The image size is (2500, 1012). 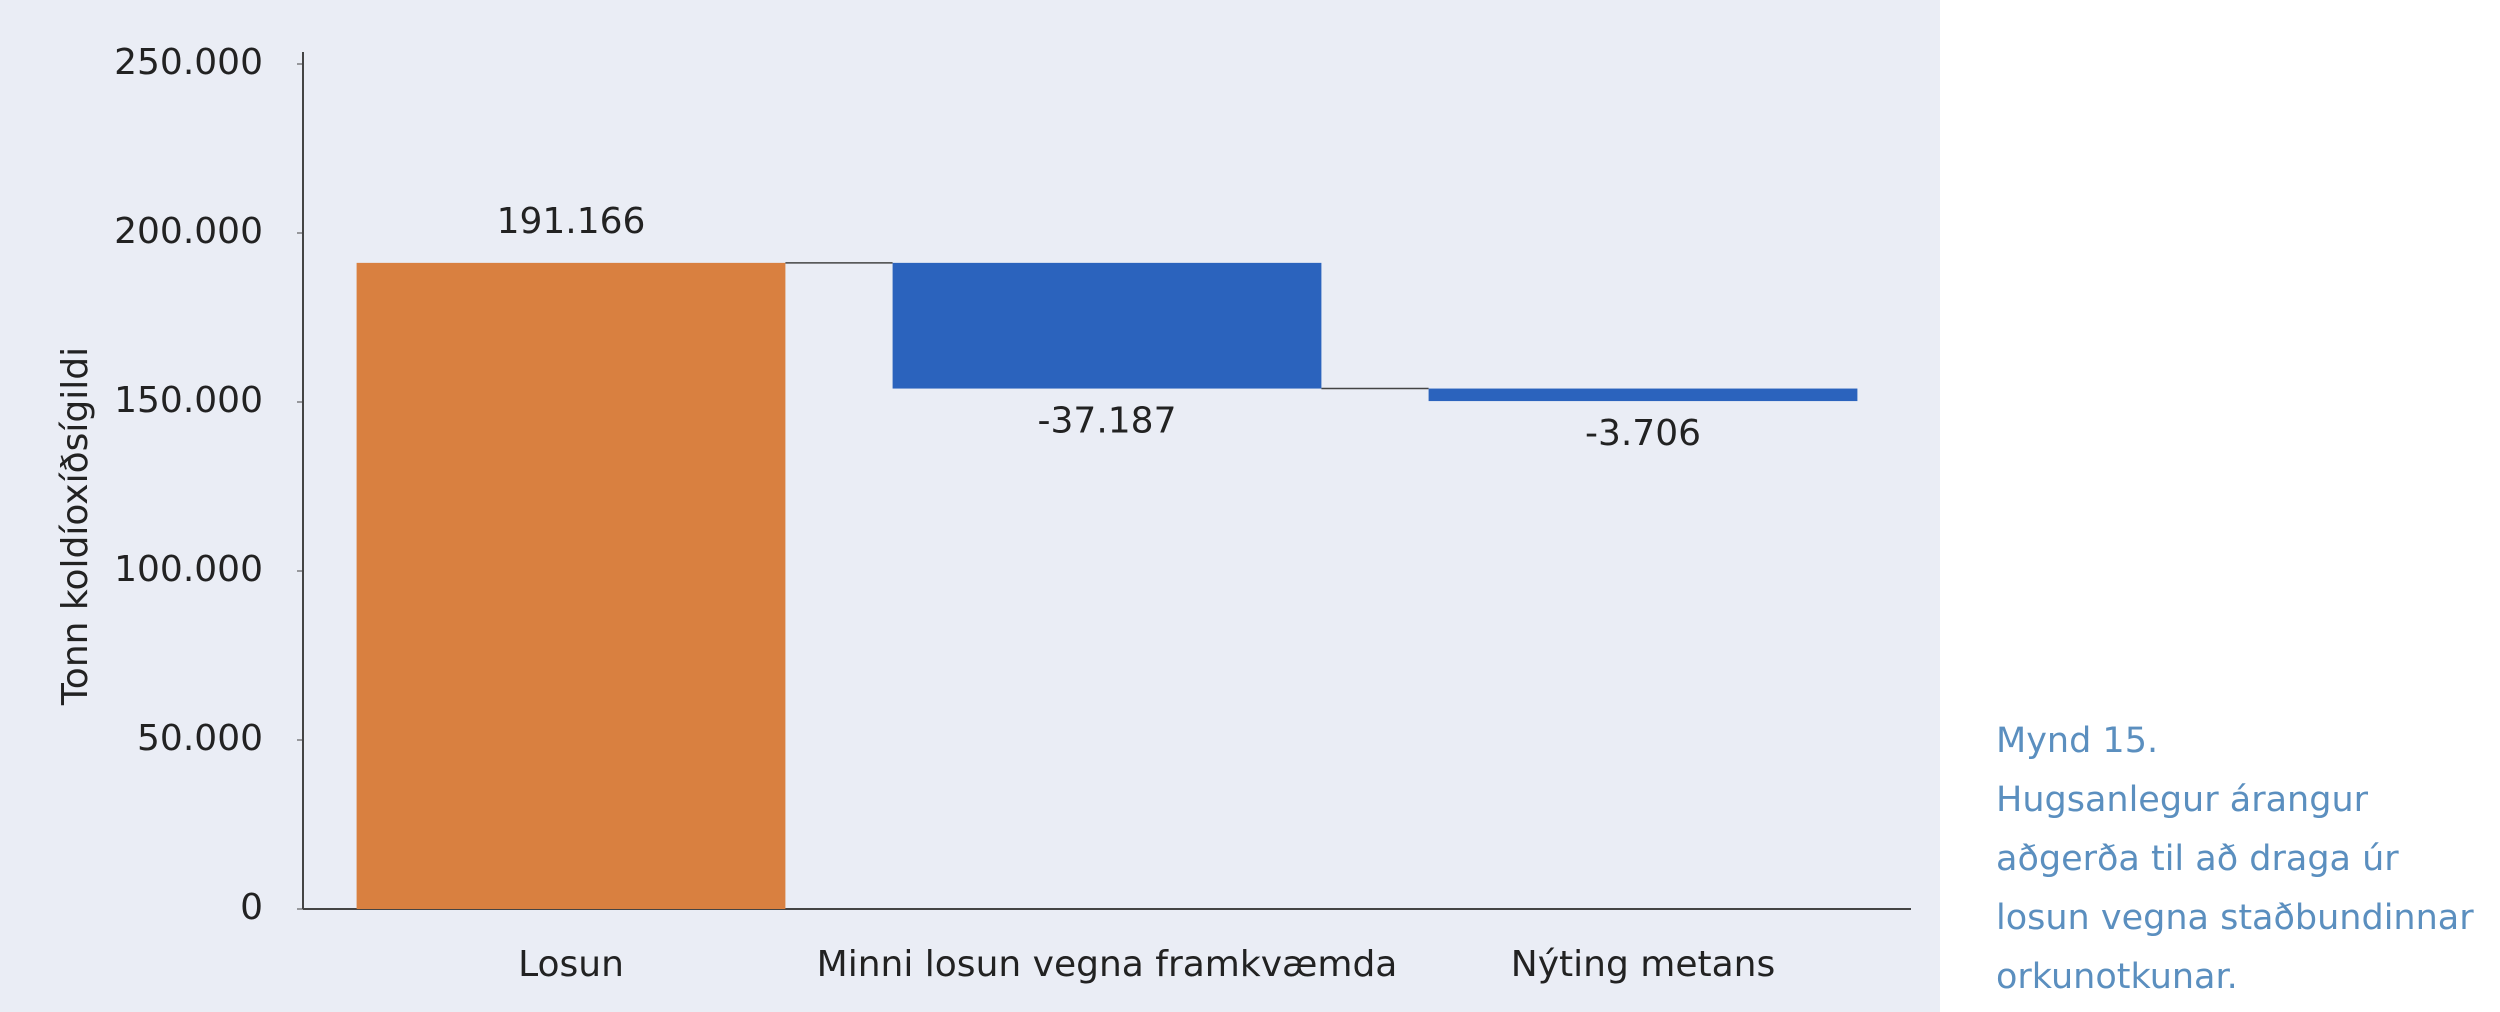 What do you see at coordinates (1643, 964) in the screenshot?
I see `x-tick-label: Nýting metans` at bounding box center [1643, 964].